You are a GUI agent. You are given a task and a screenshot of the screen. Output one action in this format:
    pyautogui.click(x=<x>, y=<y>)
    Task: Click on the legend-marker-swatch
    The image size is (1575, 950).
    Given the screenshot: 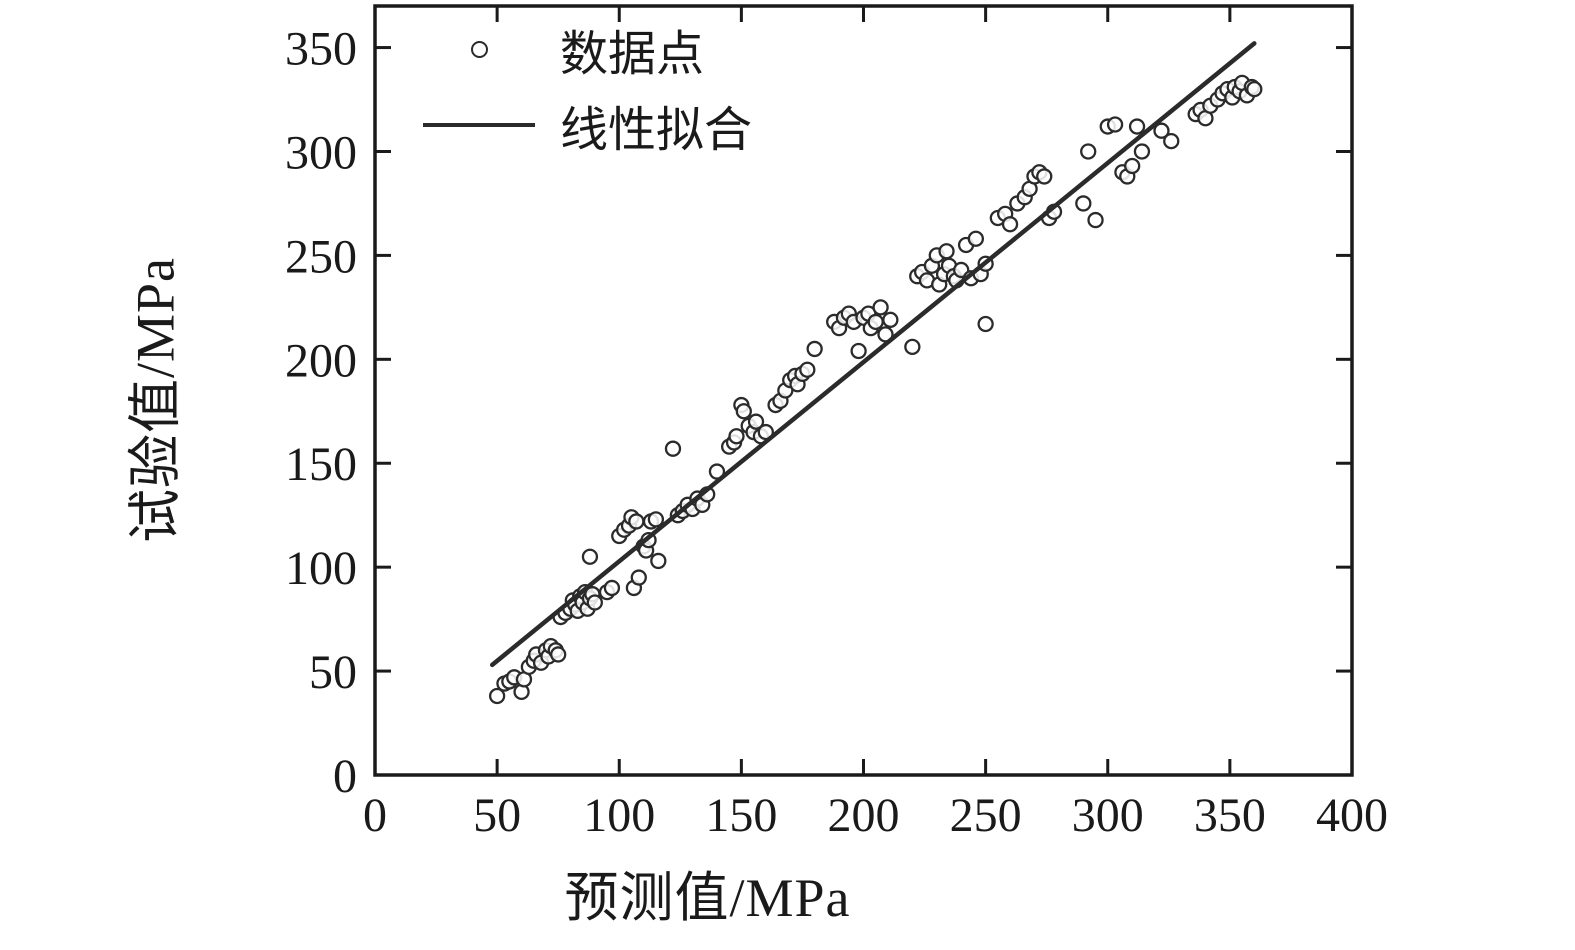 What is the action you would take?
    pyautogui.click(x=479, y=49)
    